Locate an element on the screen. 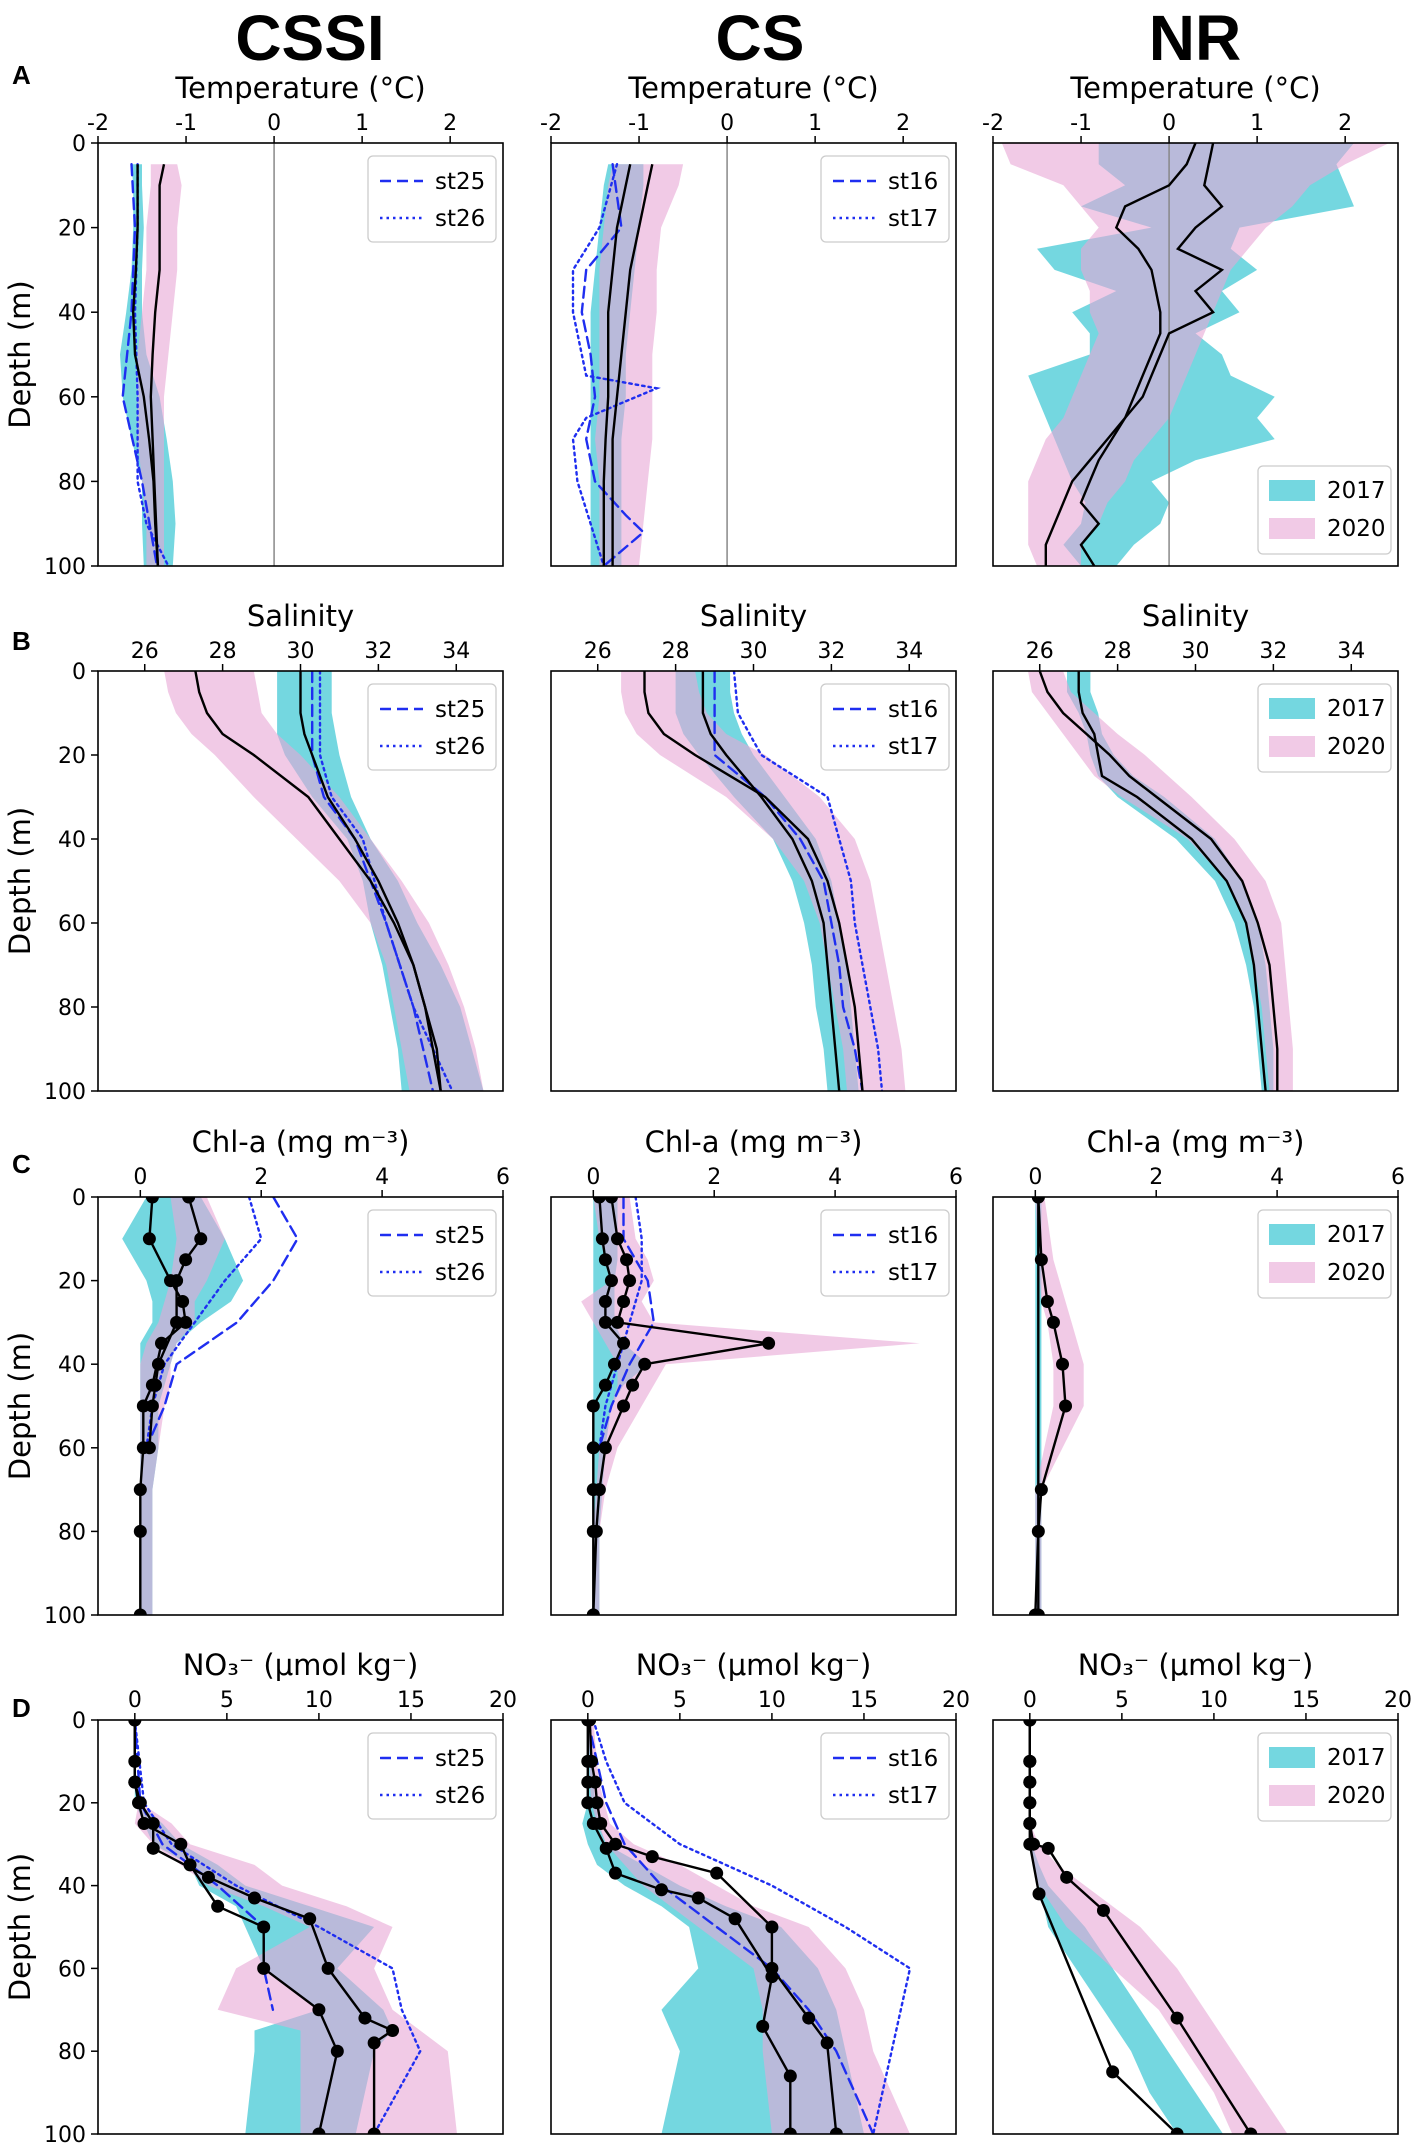 The width and height of the screenshot is (1417, 2153). x-tick-label: -2 is located at coordinates (551, 123).